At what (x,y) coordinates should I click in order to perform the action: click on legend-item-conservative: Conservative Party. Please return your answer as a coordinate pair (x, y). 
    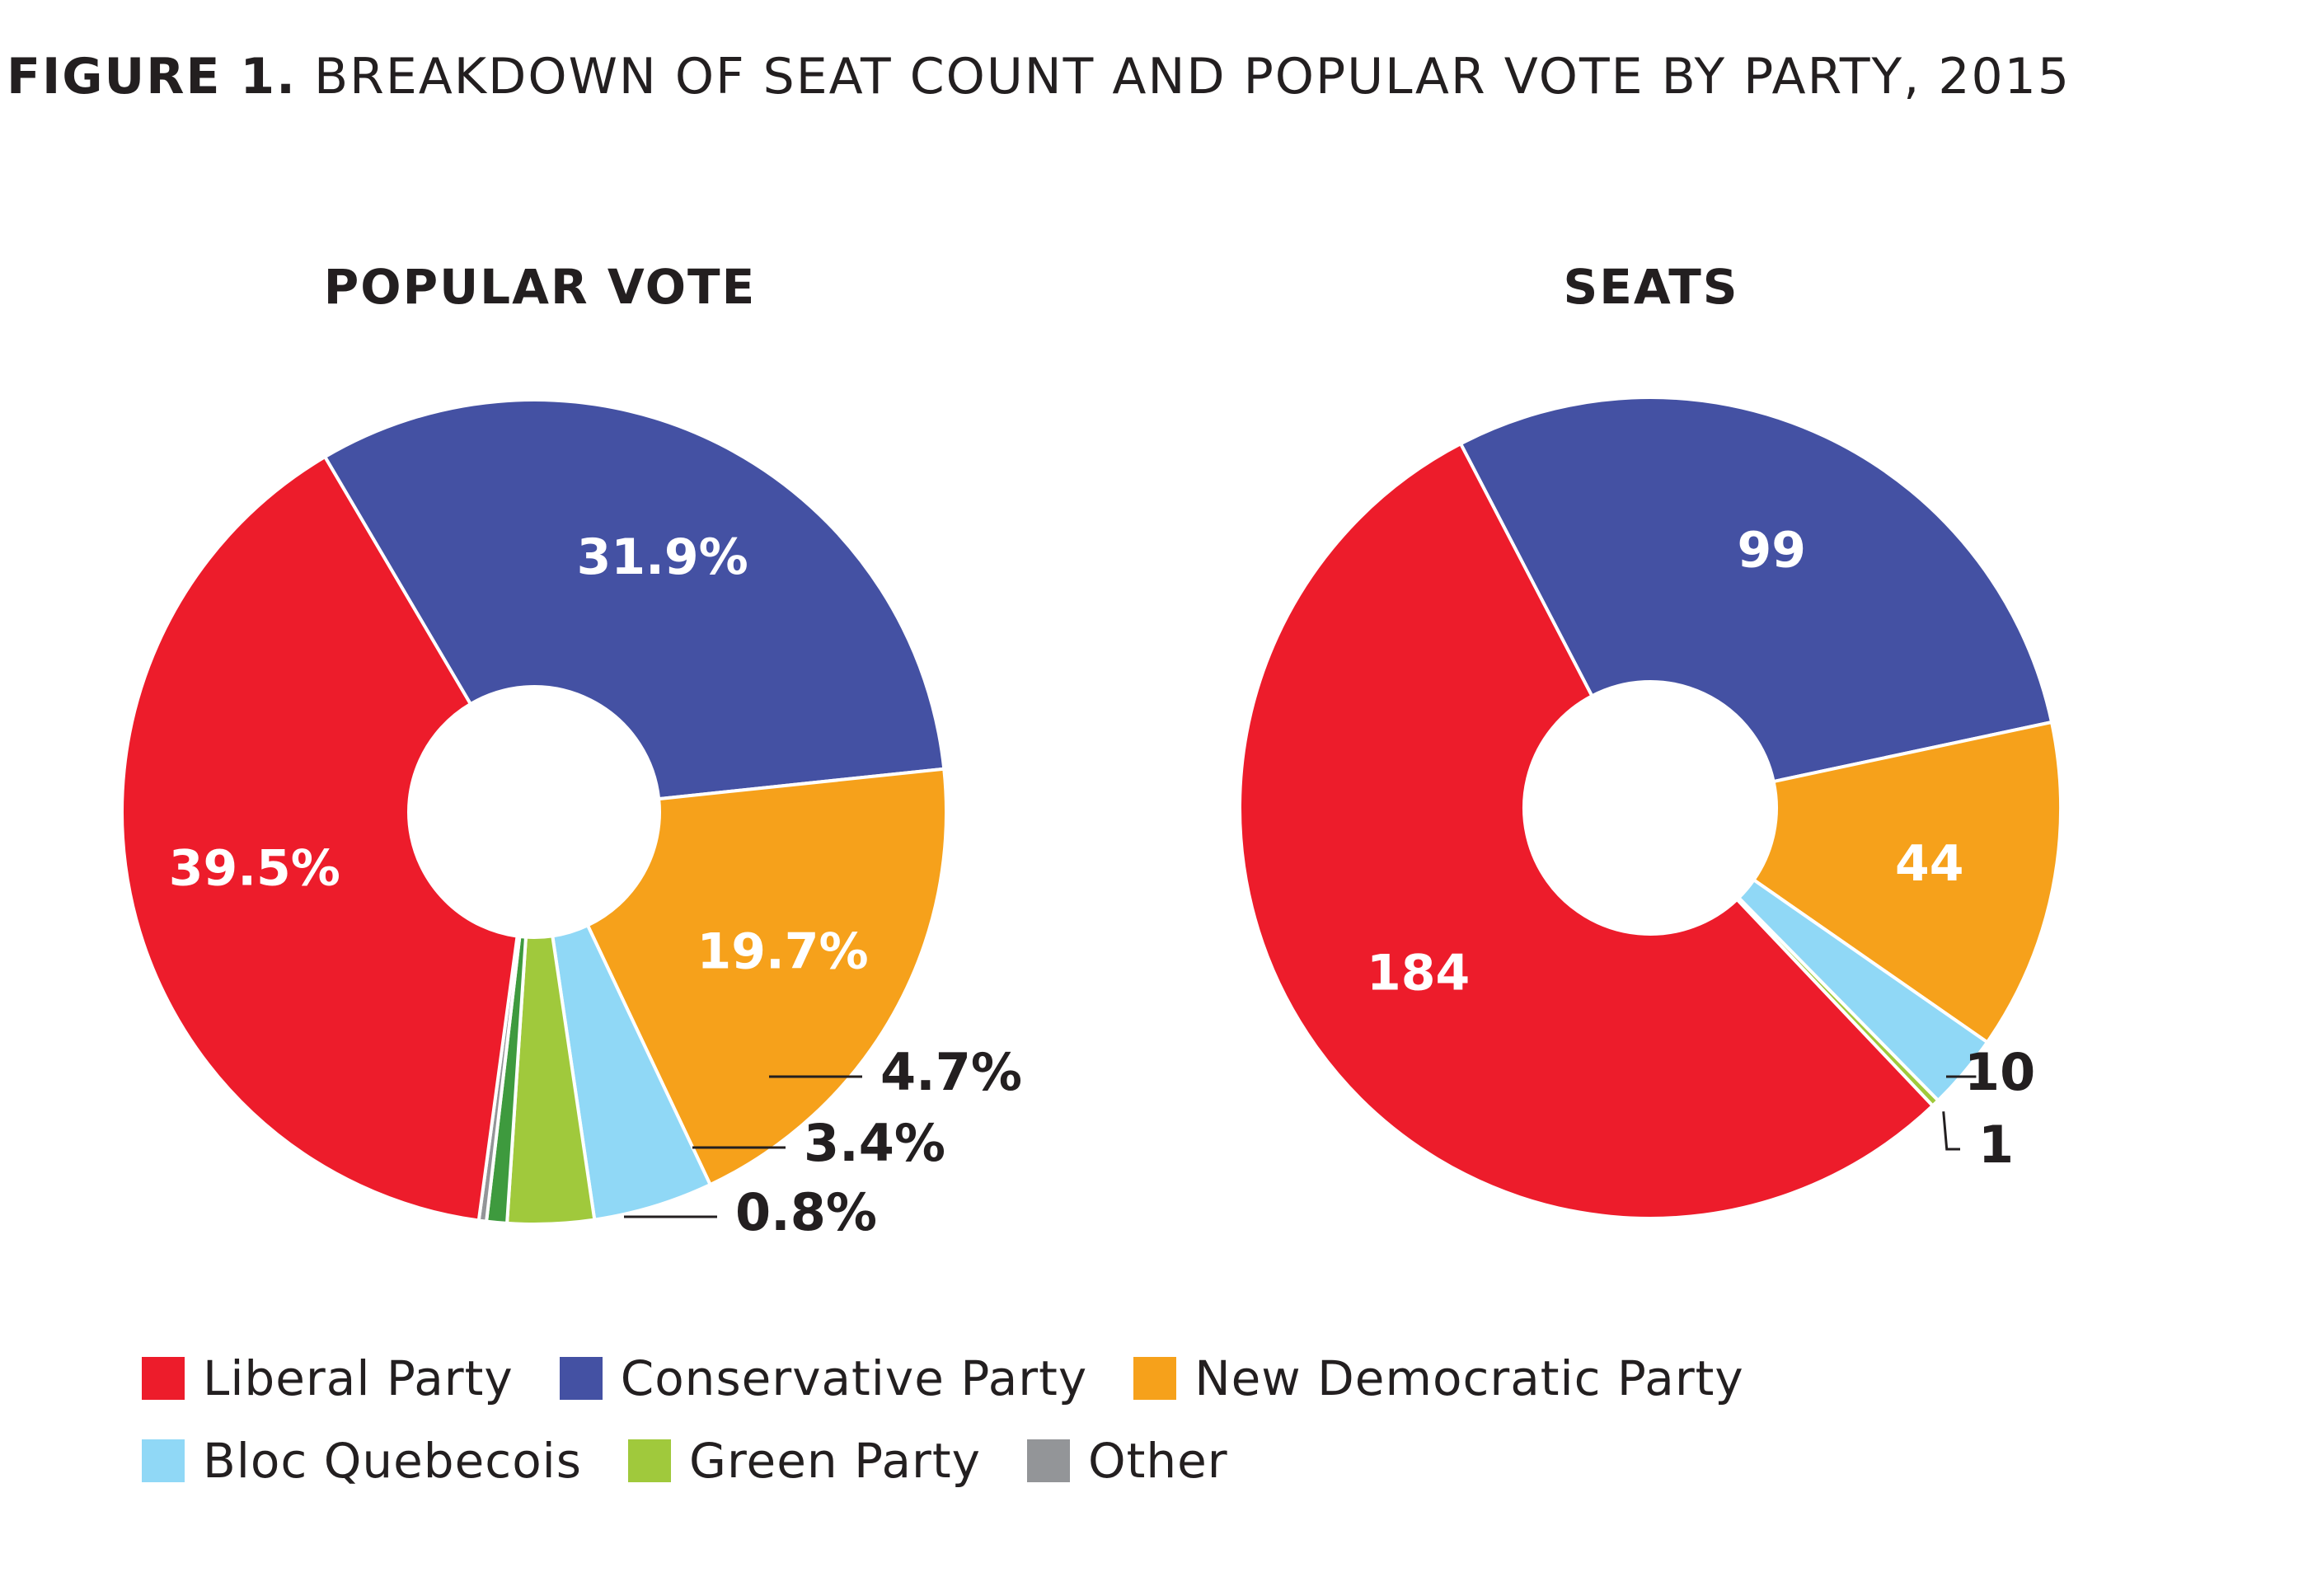
    Looking at the image, I should click on (823, 1378).